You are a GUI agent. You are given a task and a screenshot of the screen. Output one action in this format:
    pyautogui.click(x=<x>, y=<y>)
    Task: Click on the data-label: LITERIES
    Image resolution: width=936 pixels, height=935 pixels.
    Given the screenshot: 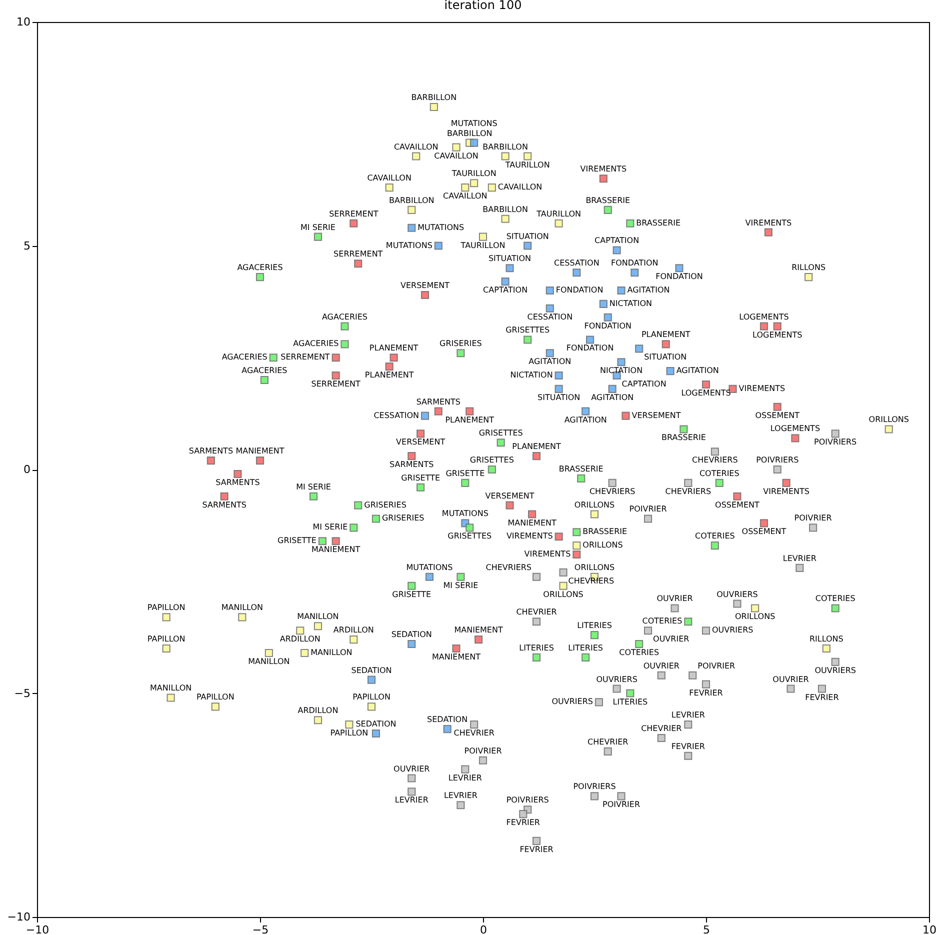 What is the action you would take?
    pyautogui.click(x=594, y=625)
    